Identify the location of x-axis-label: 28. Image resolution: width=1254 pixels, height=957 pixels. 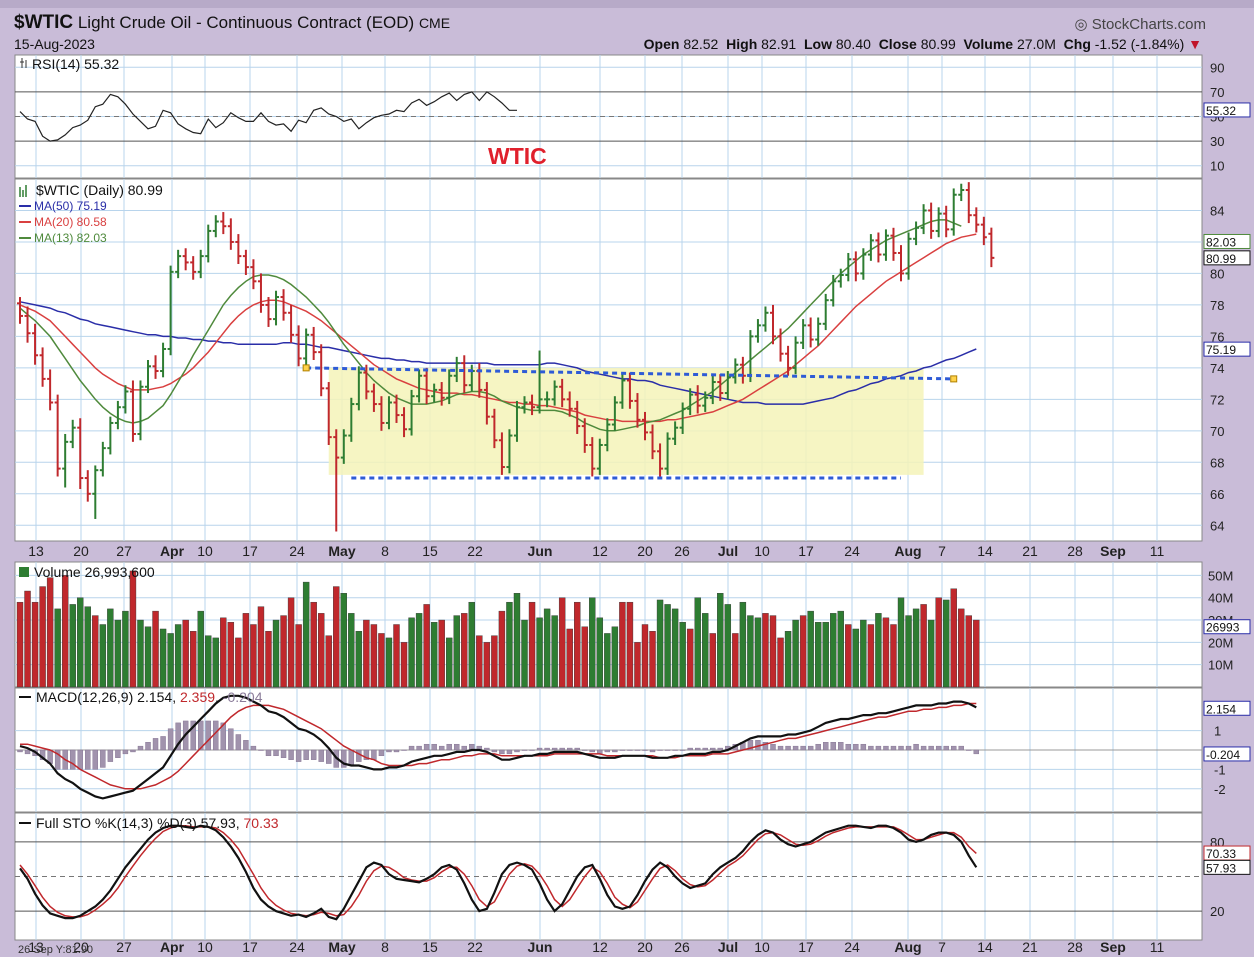
(1075, 551).